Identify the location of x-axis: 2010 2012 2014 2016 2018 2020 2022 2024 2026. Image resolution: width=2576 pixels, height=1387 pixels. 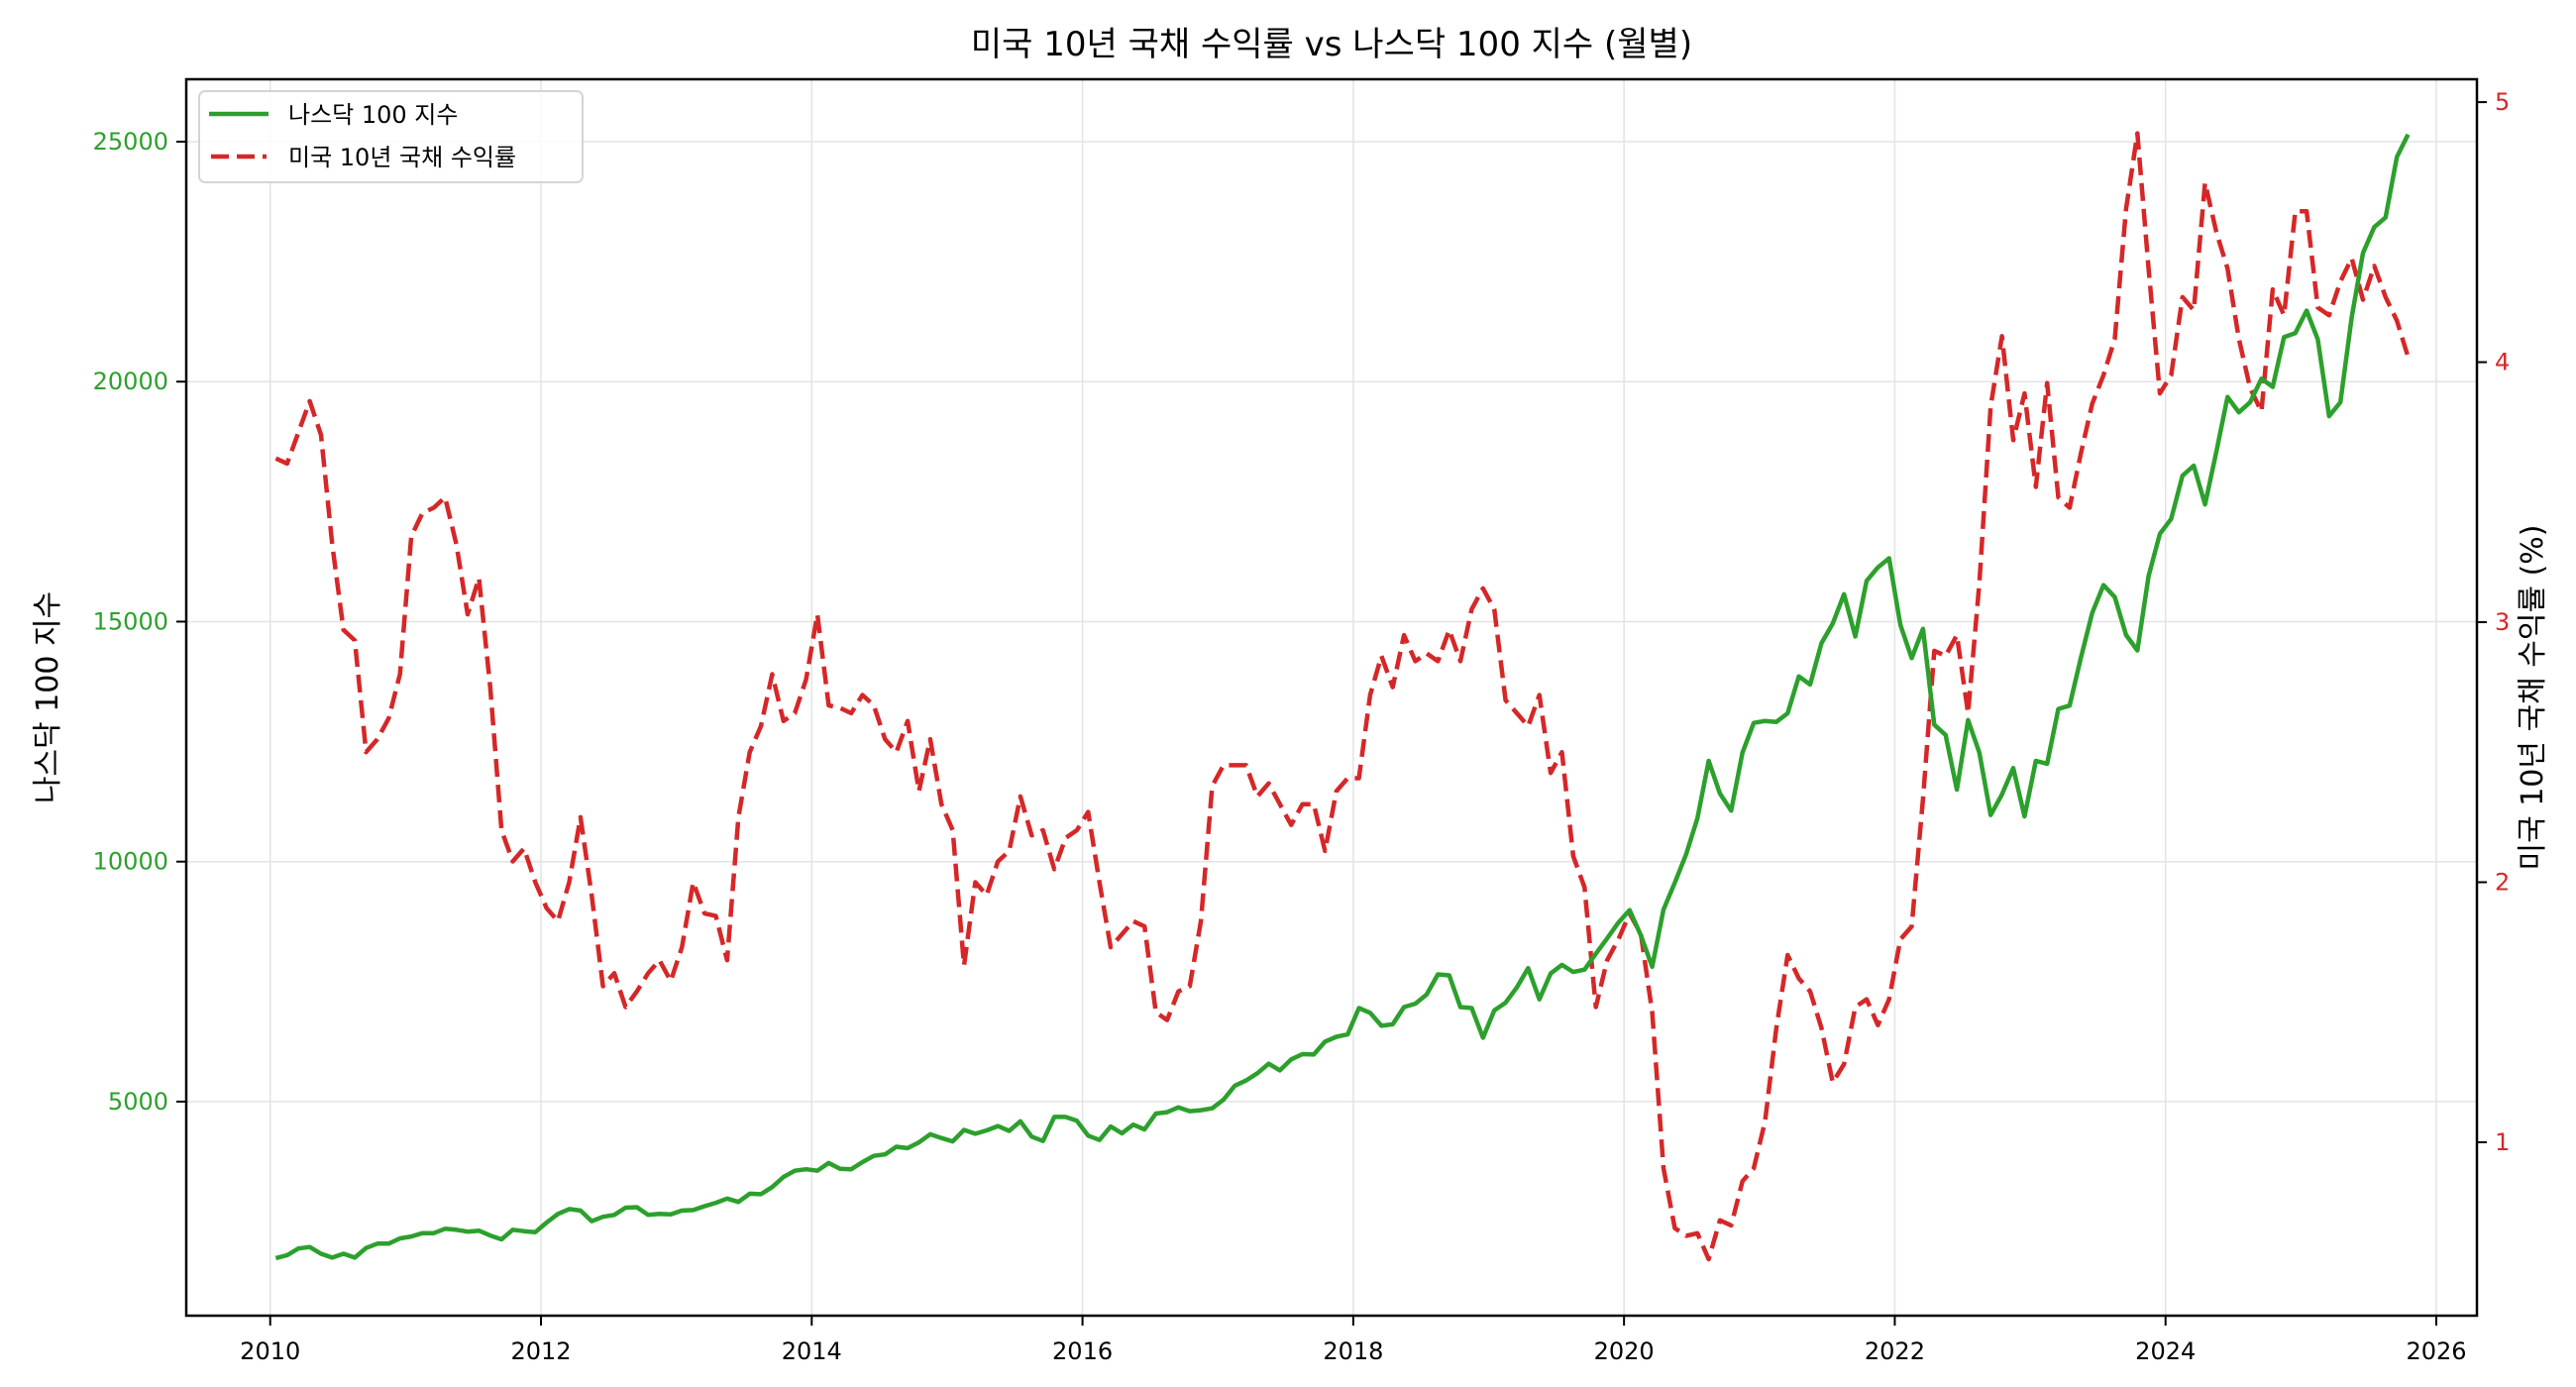
(1353, 1340).